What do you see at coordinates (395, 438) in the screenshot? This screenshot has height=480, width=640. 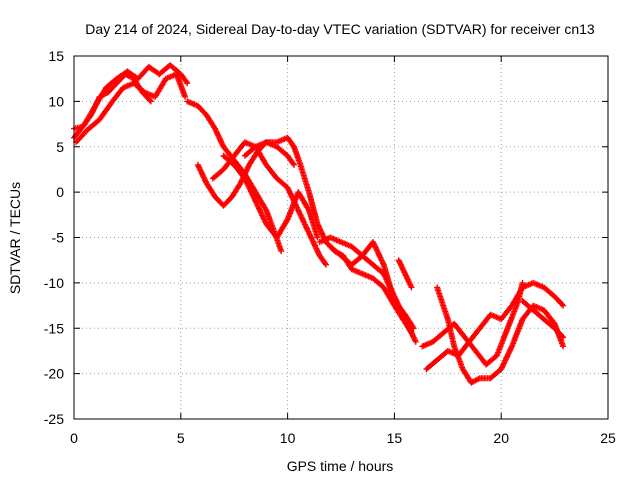 I see `x-tick-label: 15` at bounding box center [395, 438].